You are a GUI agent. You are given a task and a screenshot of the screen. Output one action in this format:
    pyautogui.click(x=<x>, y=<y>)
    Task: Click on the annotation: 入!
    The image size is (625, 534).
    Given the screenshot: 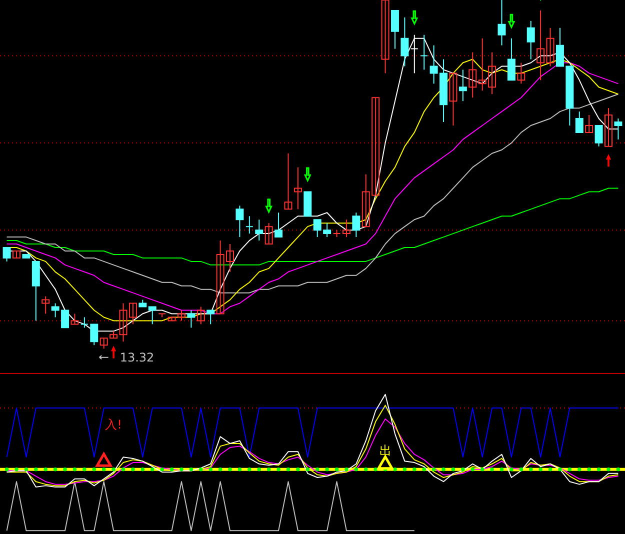 What is the action you would take?
    pyautogui.click(x=113, y=424)
    